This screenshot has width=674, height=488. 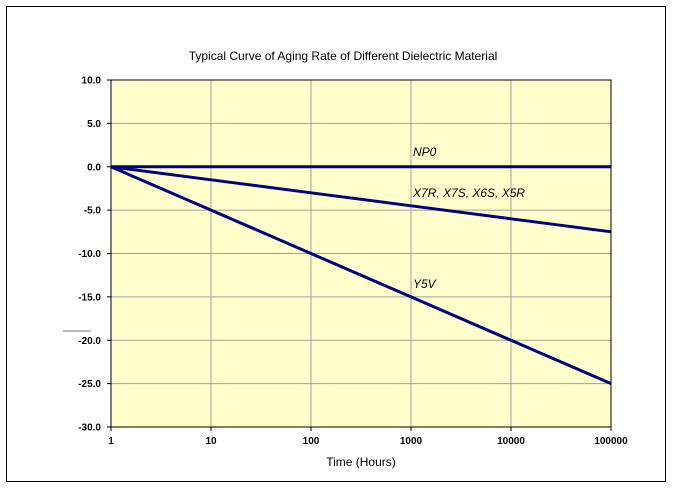 What do you see at coordinates (468, 218) in the screenshot?
I see `series-labels: NP0 X7R, X7S, X6S, X5R Y5V` at bounding box center [468, 218].